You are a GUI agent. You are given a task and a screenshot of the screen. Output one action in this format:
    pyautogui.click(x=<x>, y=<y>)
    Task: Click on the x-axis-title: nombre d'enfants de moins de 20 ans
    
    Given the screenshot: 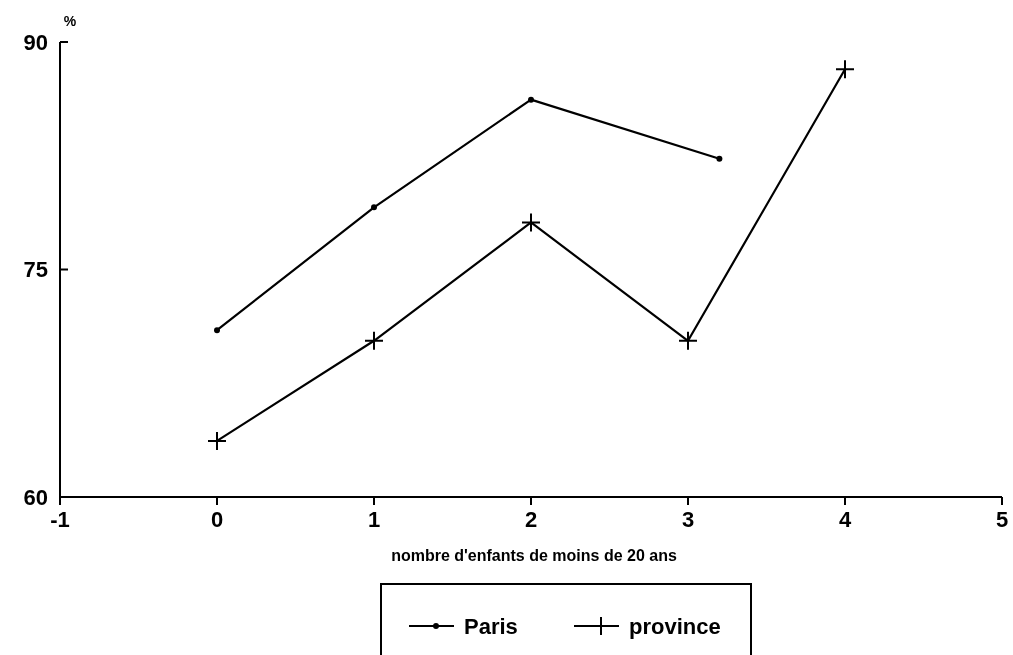 What is the action you would take?
    pyautogui.click(x=534, y=555)
    